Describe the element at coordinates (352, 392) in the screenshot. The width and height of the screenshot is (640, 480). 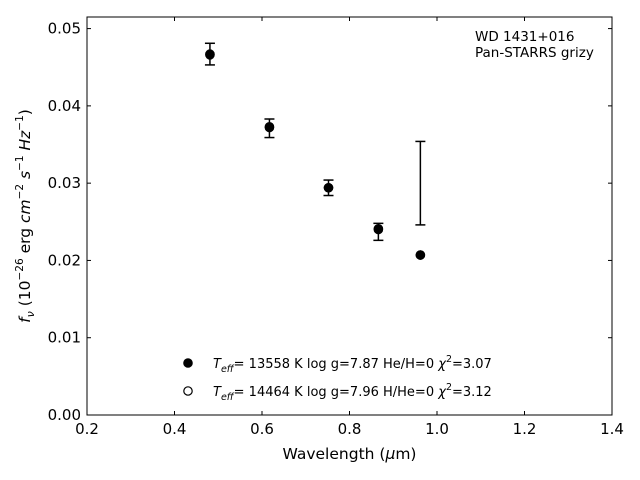
I see `legend-label: Teff= 14464 K log g=7.96 H/He=0 χ2=3.12` at that location.